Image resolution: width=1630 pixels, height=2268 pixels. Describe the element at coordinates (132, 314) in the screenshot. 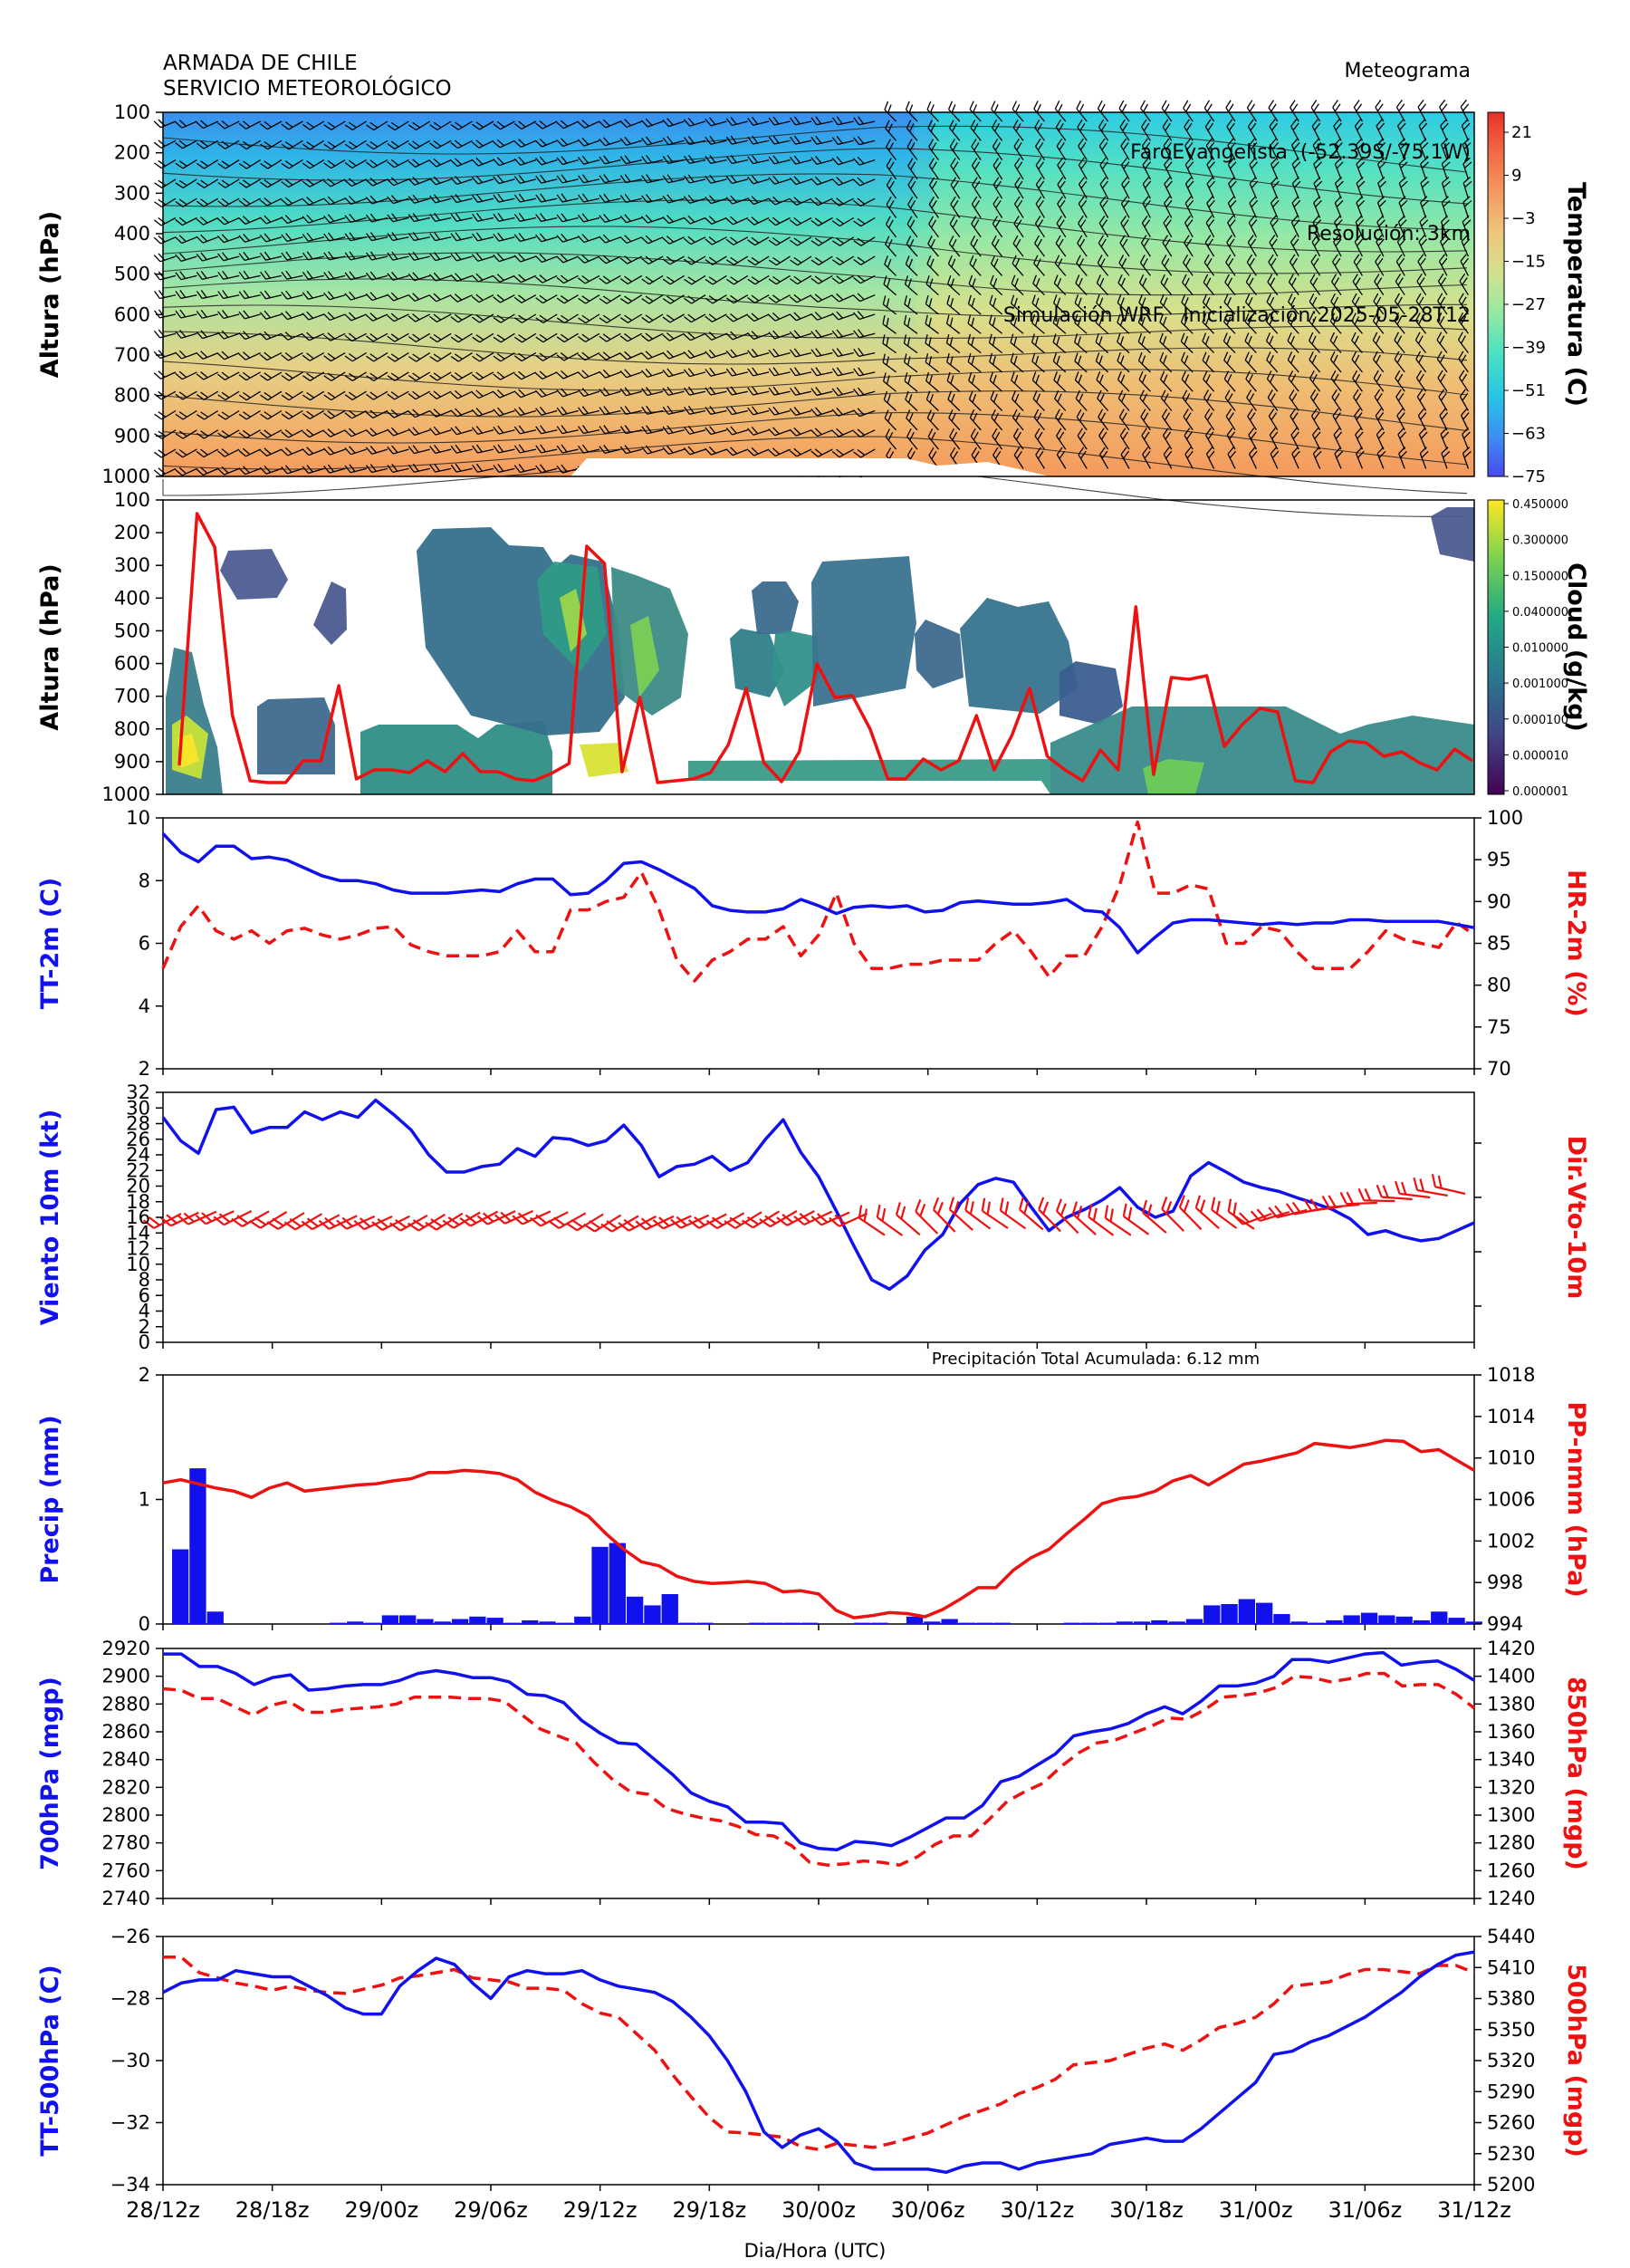

I see `temperature-ytick-label: 600` at that location.